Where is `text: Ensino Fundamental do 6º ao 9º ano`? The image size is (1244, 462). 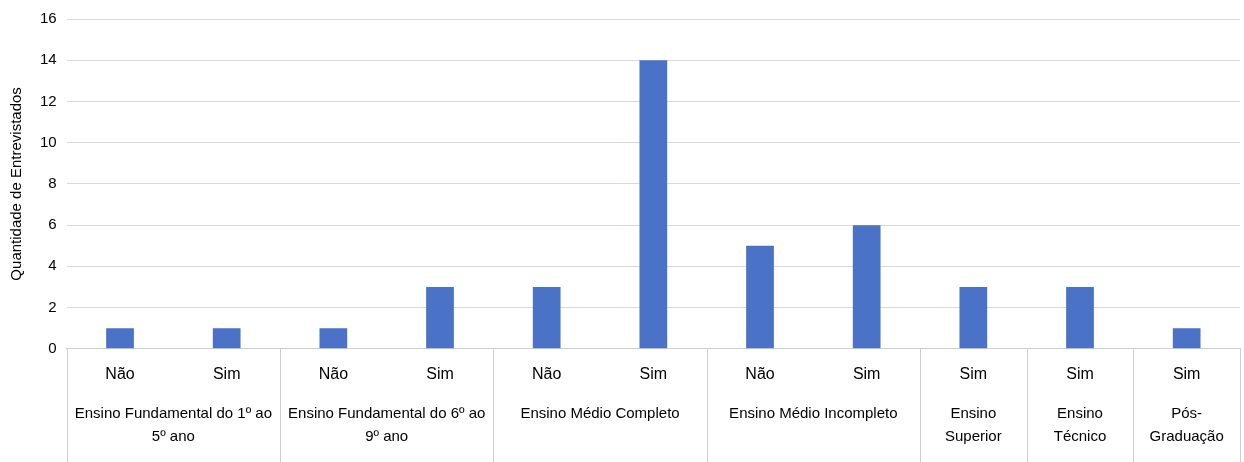 text: Ensino Fundamental do 6º ao 9º ano is located at coordinates (387, 423).